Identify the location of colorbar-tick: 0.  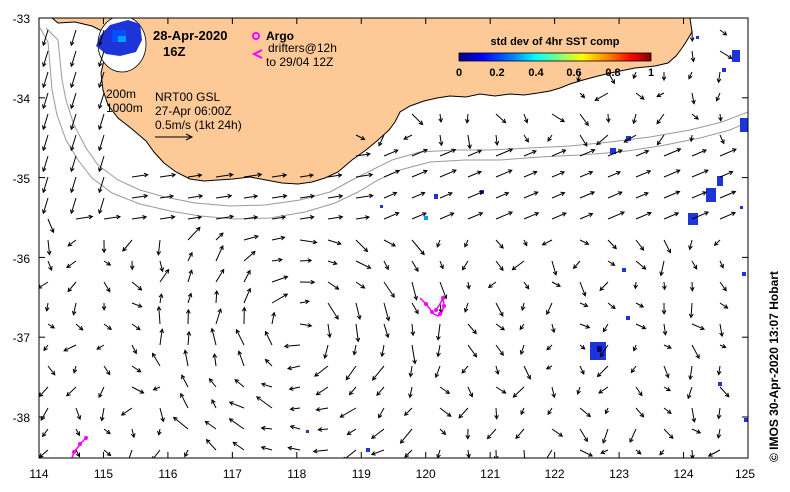
(459, 73).